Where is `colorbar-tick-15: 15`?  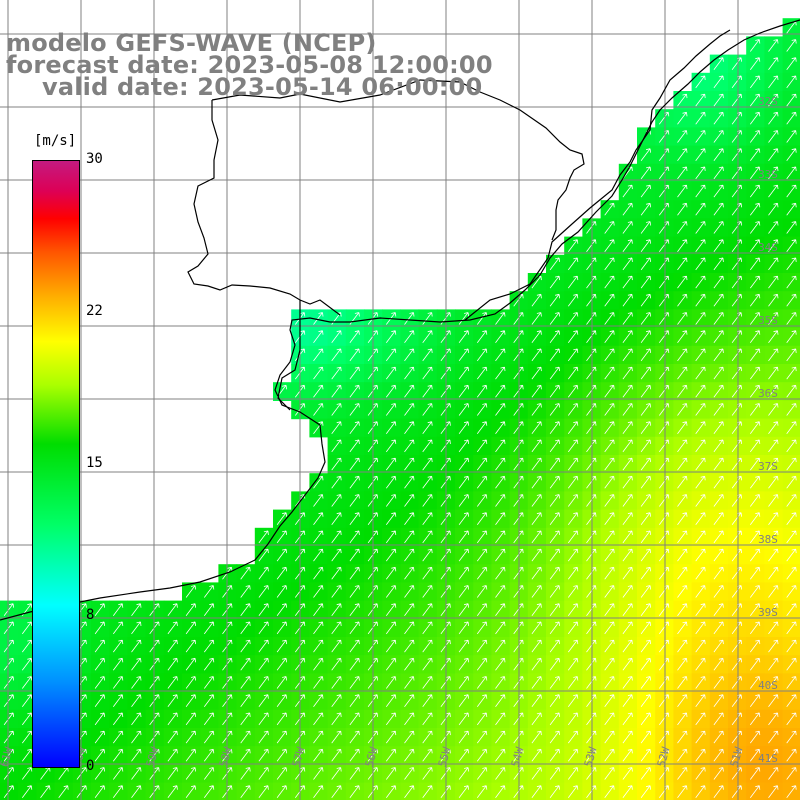
colorbar-tick-15: 15 is located at coordinates (94, 463).